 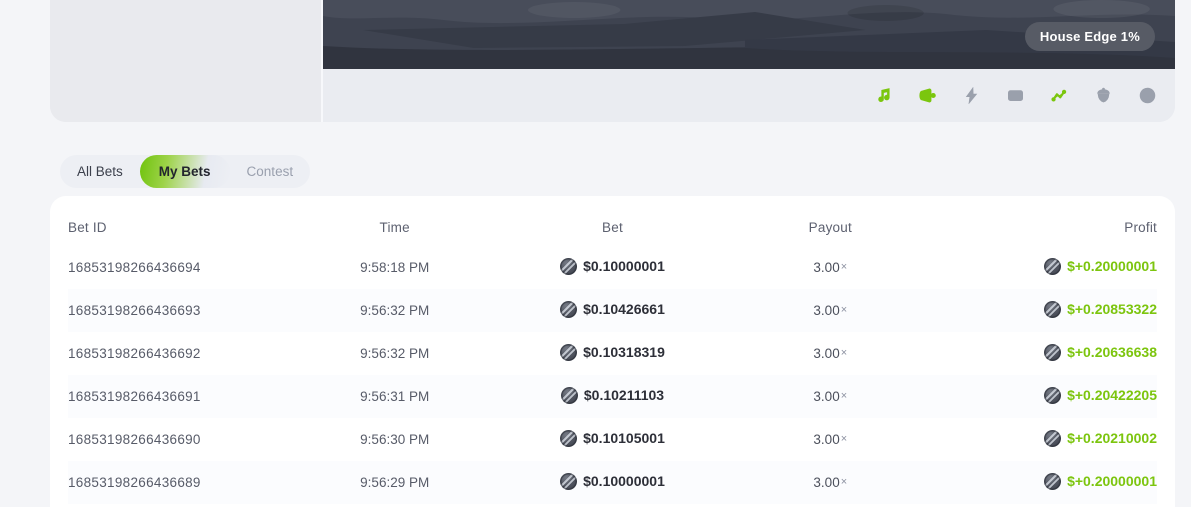 I want to click on bet-id-cell: 16853198266436694, so click(x=134, y=267).